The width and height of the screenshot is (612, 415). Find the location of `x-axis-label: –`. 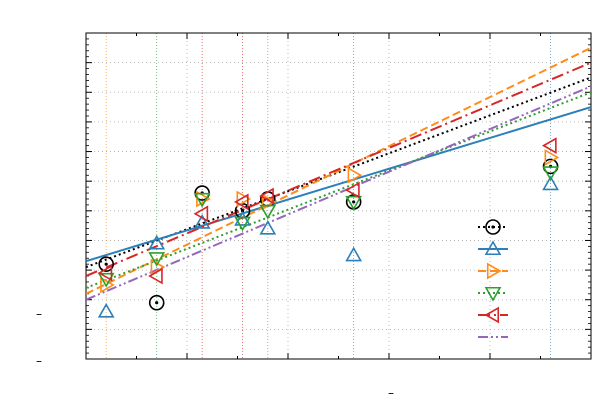

x-axis-label: – is located at coordinates (391, 393).